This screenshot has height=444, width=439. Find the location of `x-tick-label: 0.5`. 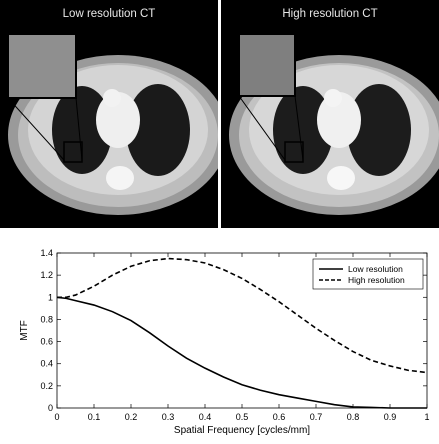

x-tick-label: 0.5 is located at coordinates (242, 417).